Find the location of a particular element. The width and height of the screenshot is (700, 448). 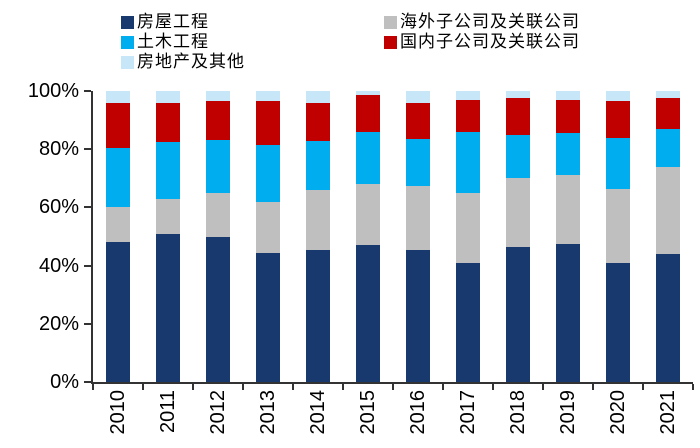

x-axis-label: 2019 is located at coordinates (568, 412).